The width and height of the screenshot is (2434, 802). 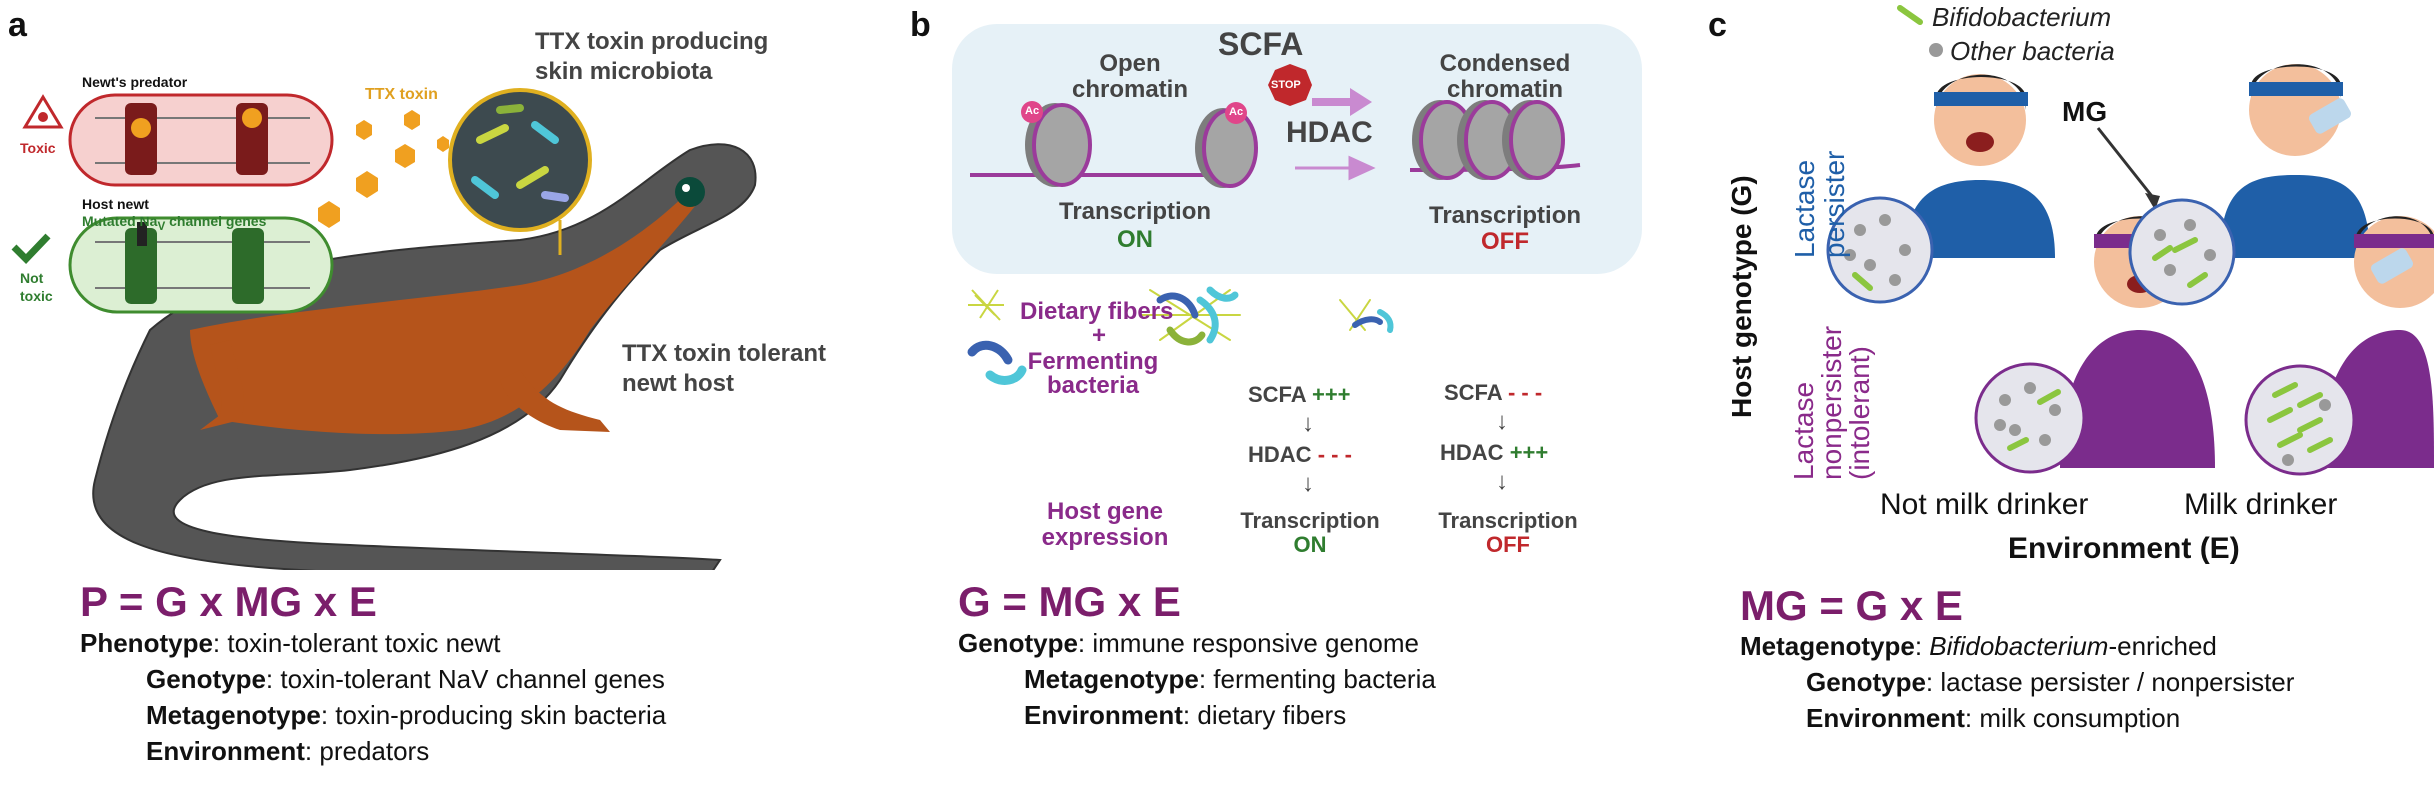 I want to click on gut-circle-persister-milk, so click(x=2182, y=252).